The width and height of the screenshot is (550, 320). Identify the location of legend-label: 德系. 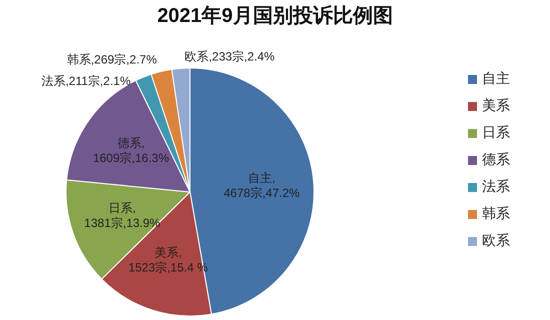
(496, 160).